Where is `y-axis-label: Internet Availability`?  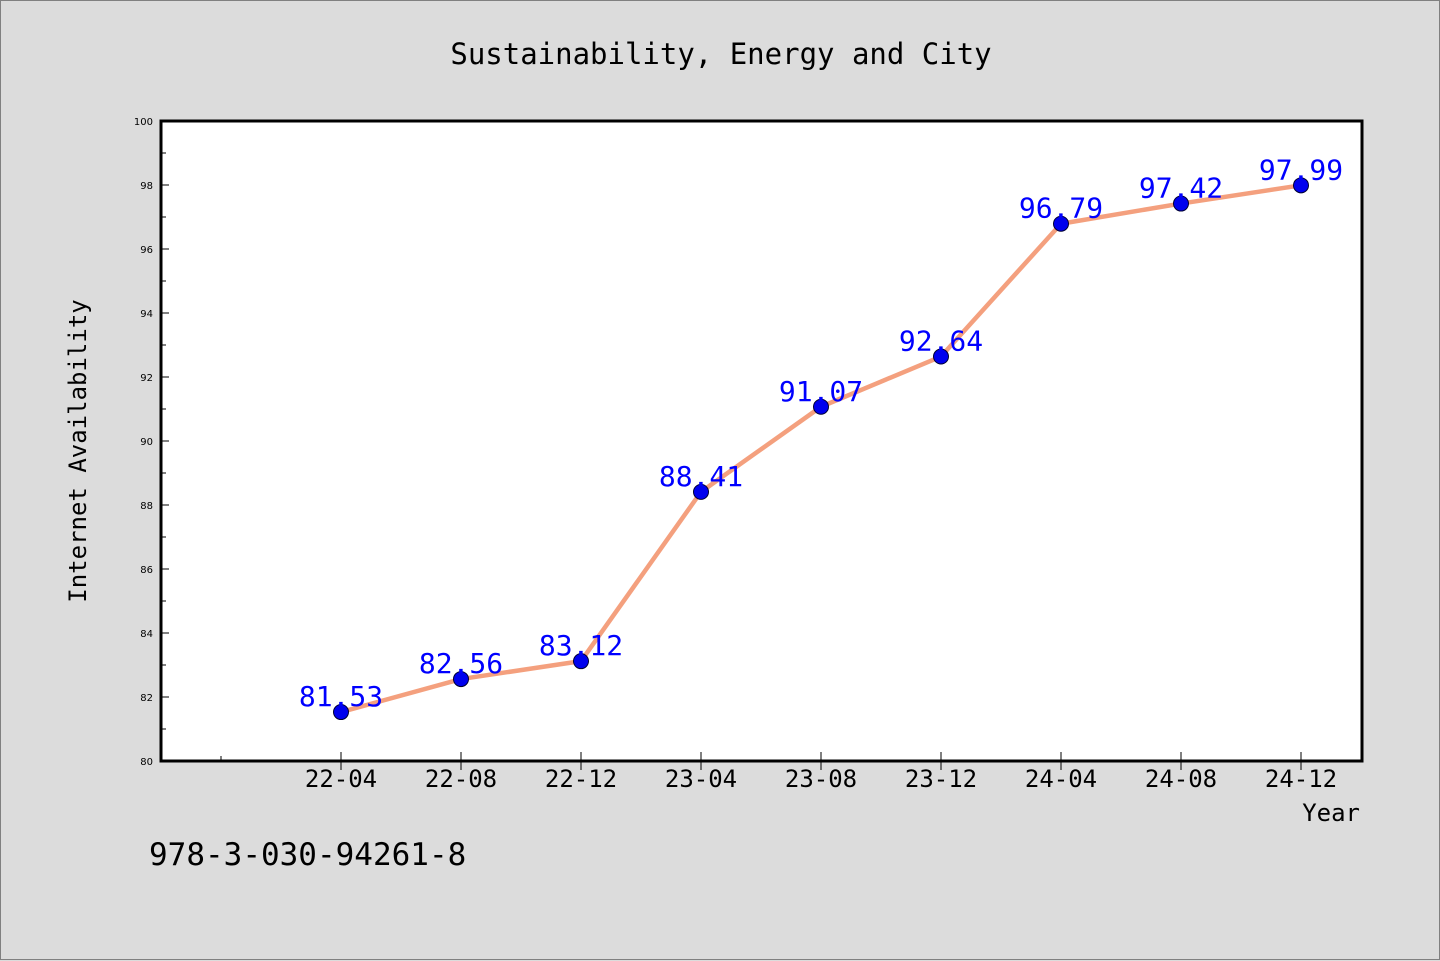 y-axis-label: Internet Availability is located at coordinates (78, 450).